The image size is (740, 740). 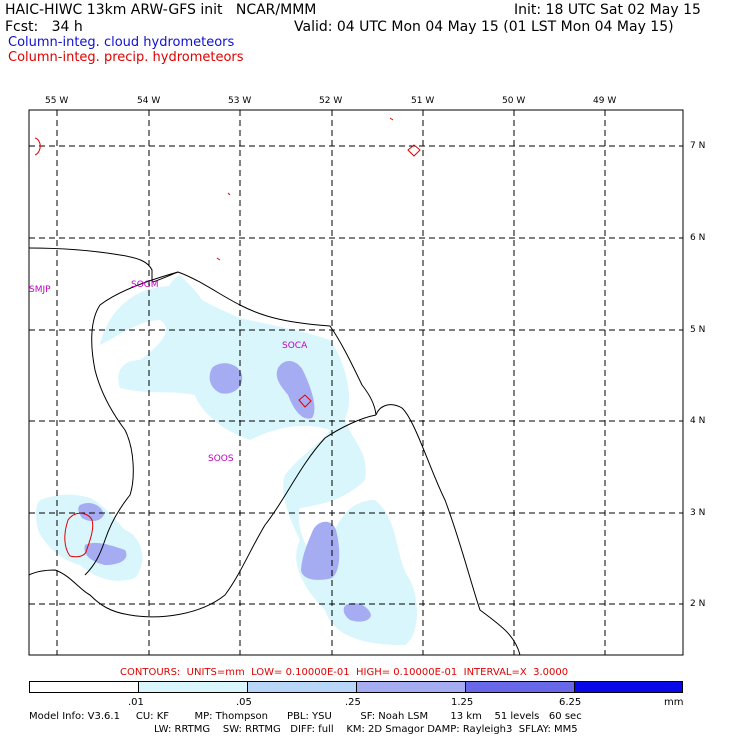 I want to click on station-label-soos: SOOS, so click(x=221, y=459).